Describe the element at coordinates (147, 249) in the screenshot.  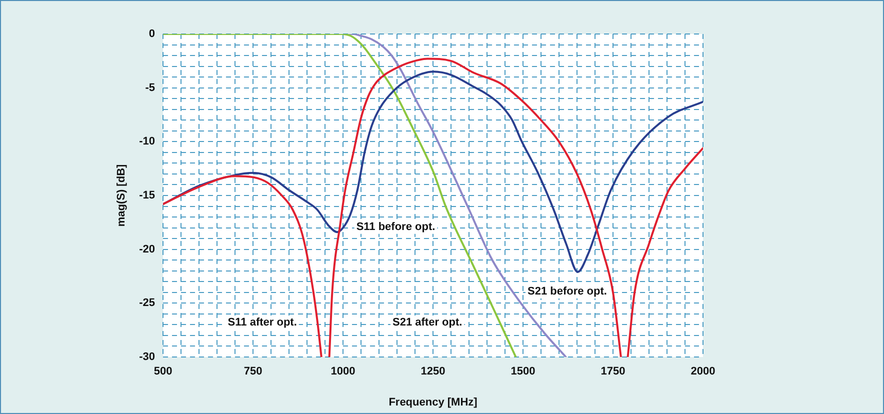
I see `y-tick-label: -20` at that location.